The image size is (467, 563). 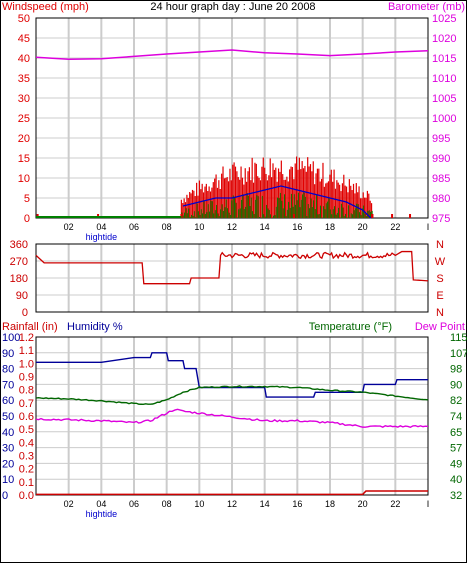 I want to click on temp-tick: 90, so click(x=456, y=385).